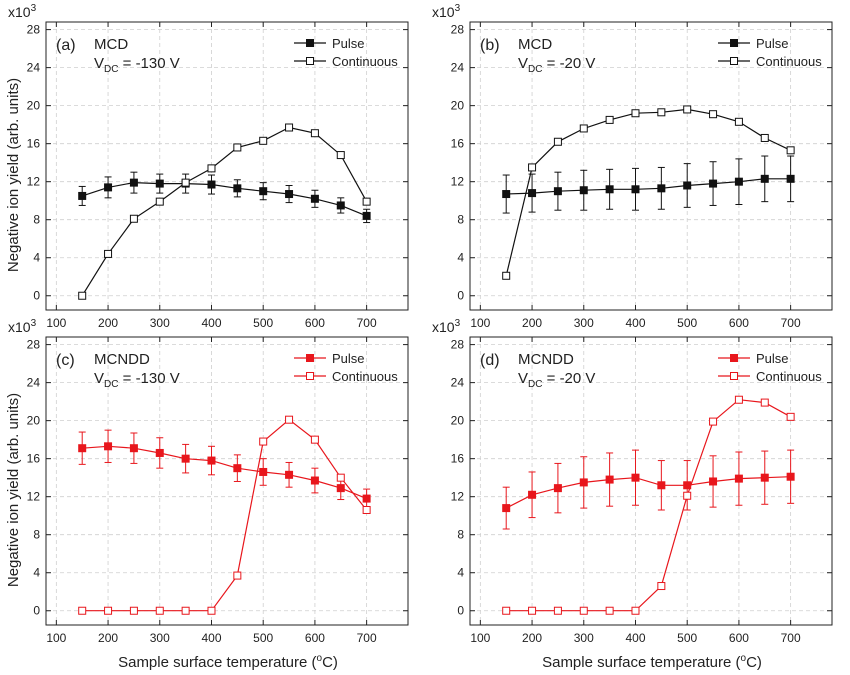 This screenshot has height=675, width=850. Describe the element at coordinates (556, 380) in the screenshot. I see `vdc-label: VDC = -20 V` at that location.